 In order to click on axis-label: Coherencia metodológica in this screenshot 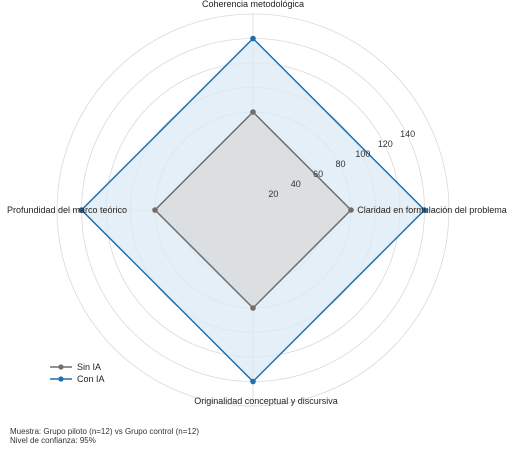, I will do `click(253, 4)`.